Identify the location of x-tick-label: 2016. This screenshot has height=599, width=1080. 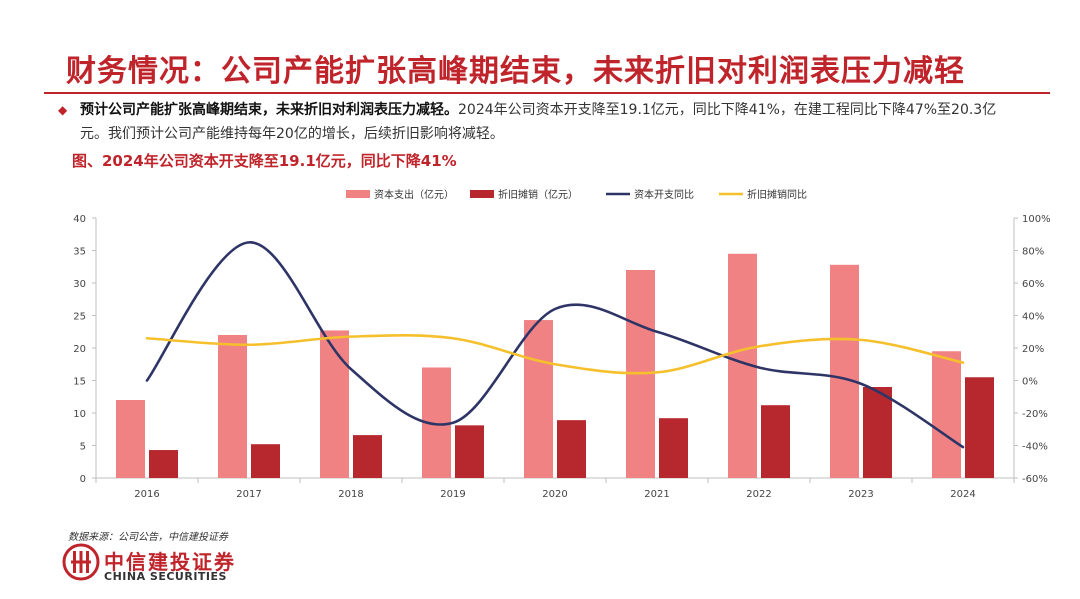
(146, 494).